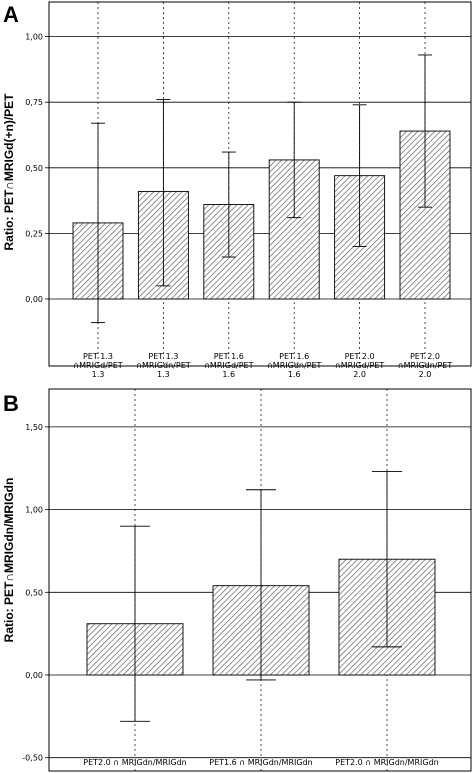  I want to click on panel-b-y-ticks: -0,50 0,00 0,50 1,00 1,50, so click(35, 593).